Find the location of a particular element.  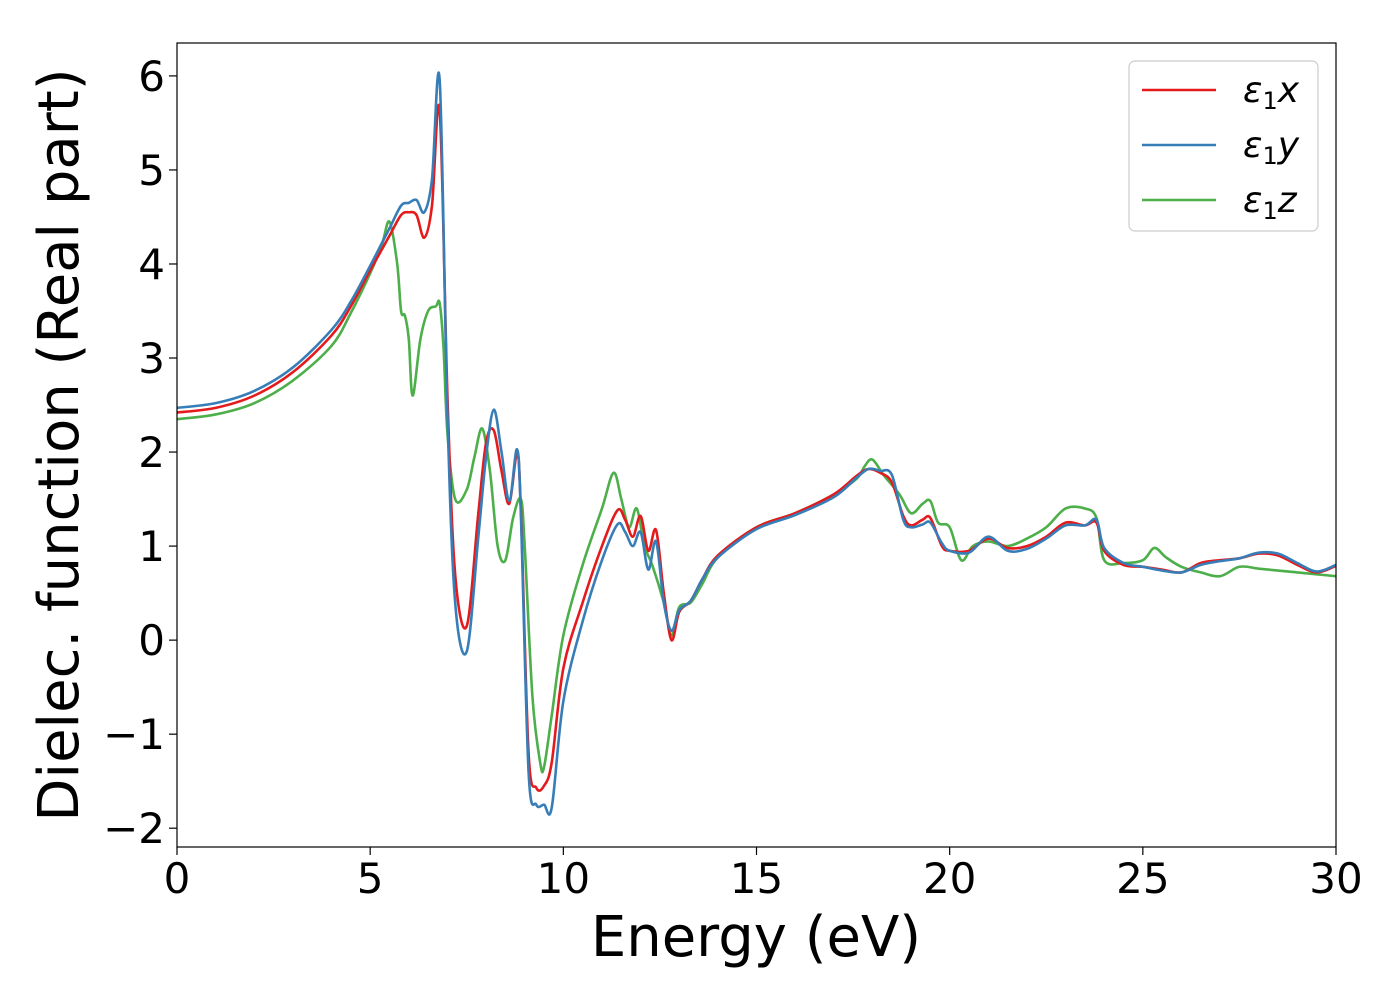

x-tick-label: 5 is located at coordinates (370, 878).